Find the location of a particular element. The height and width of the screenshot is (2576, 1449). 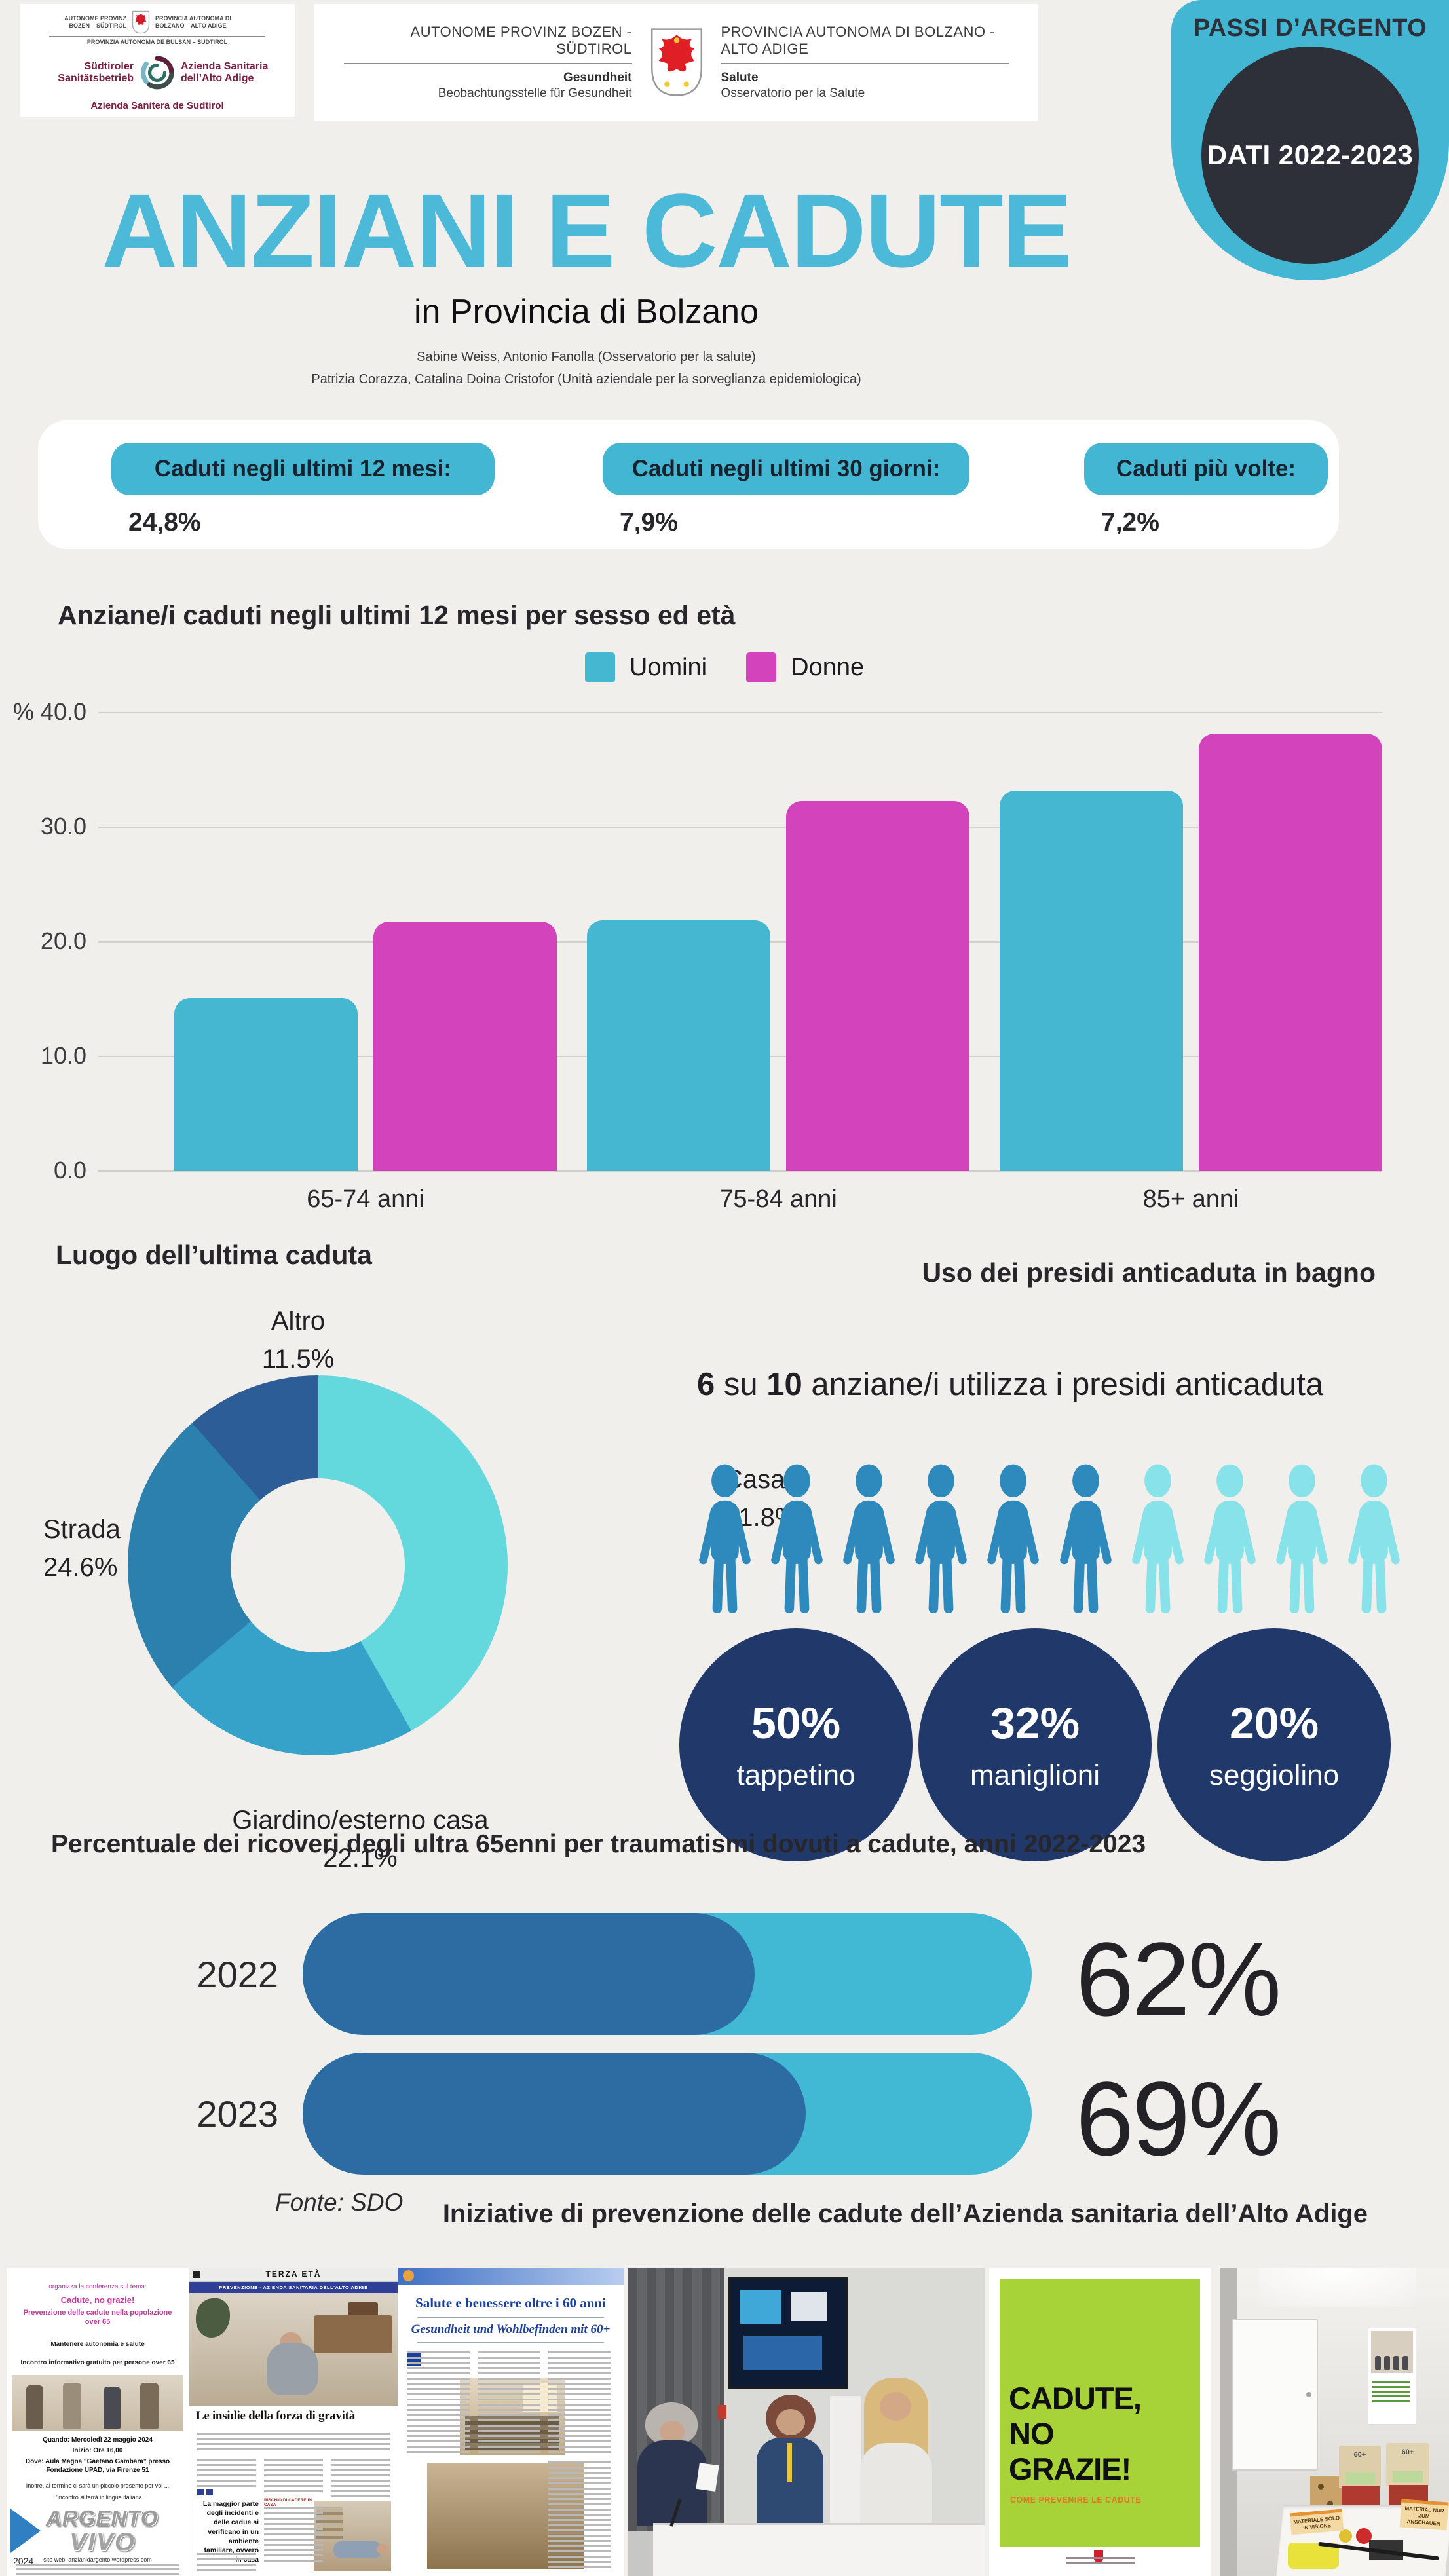

stat-value-piu-volte: 7,2% is located at coordinates (1130, 522).